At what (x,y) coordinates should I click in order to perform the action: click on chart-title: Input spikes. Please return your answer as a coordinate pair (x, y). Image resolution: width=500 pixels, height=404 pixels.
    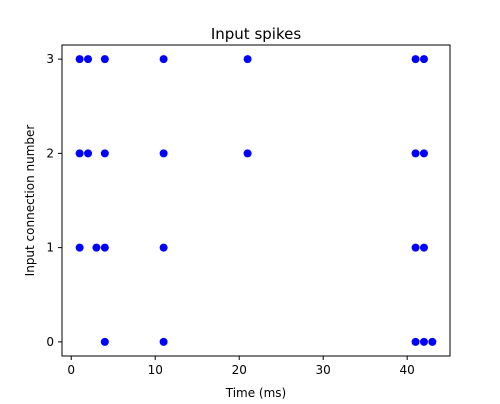
    Looking at the image, I should click on (256, 34).